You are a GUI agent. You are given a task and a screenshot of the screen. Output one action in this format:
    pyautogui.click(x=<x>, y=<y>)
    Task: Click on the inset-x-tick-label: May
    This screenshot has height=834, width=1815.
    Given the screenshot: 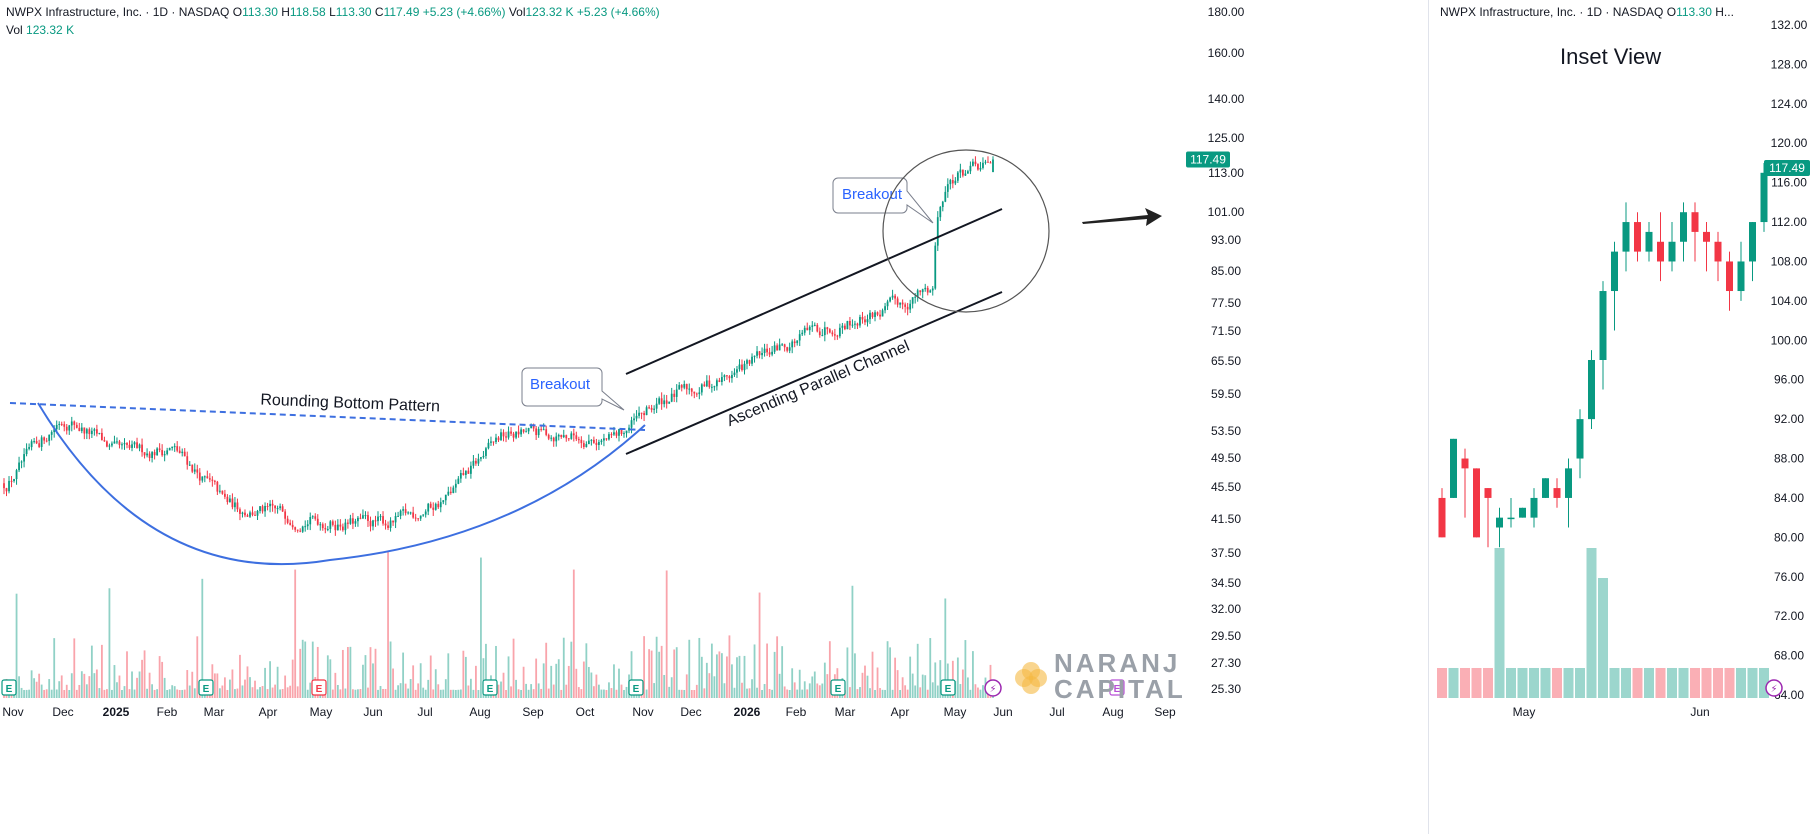 What is the action you would take?
    pyautogui.click(x=1524, y=712)
    